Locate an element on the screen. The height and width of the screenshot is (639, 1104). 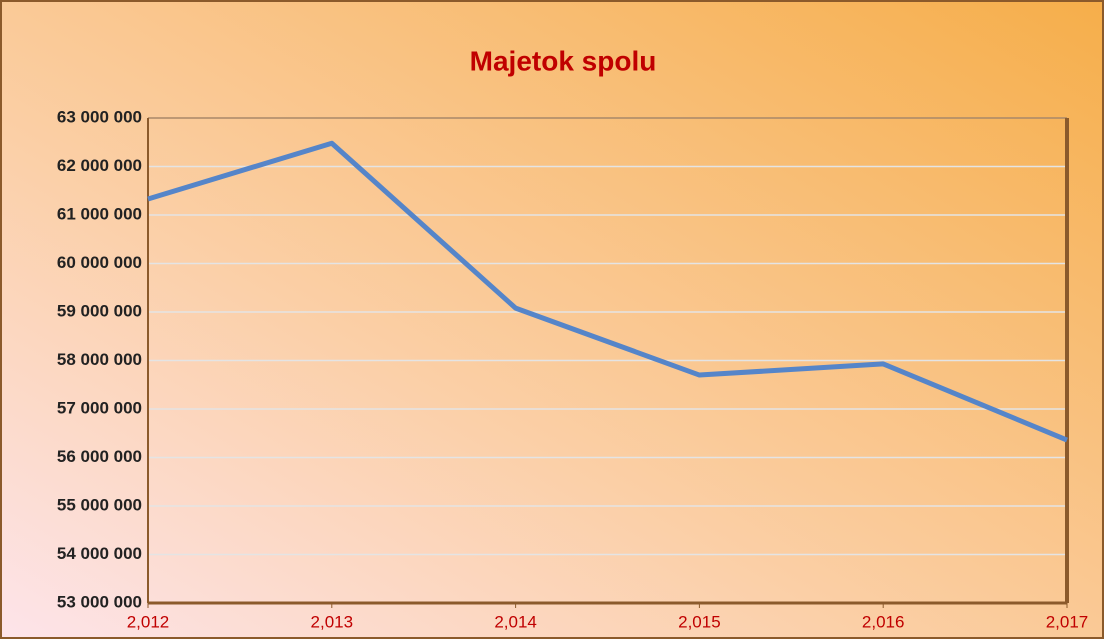
x-tick-label: 2,014 is located at coordinates (515, 621).